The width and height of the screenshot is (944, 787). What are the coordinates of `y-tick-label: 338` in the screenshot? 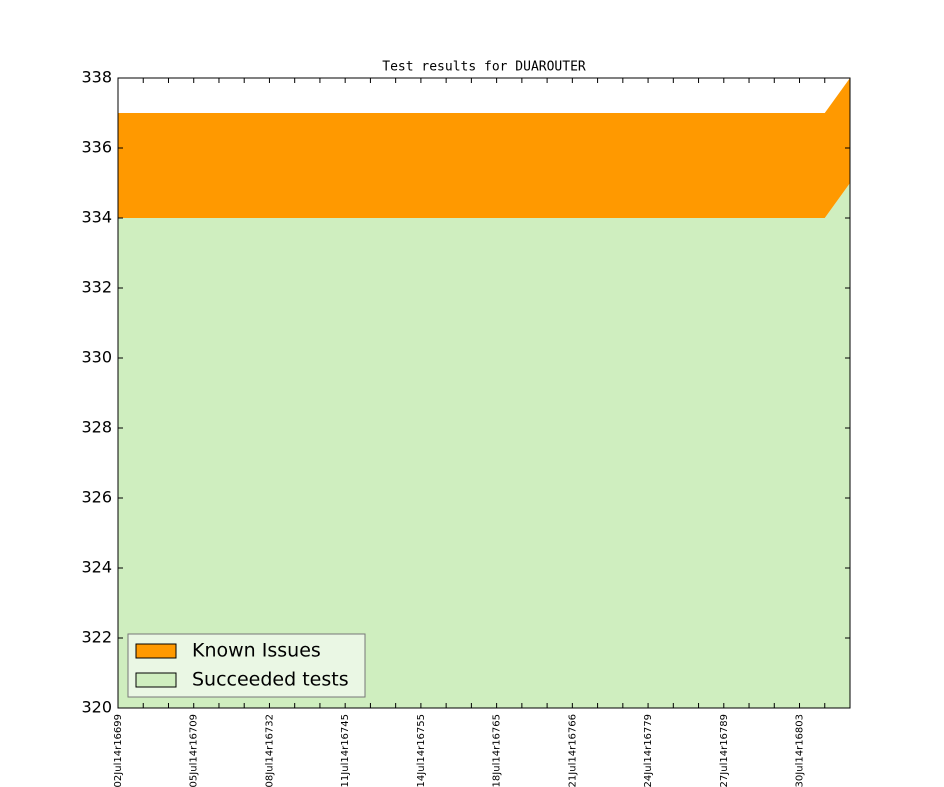 It's located at (96, 77).